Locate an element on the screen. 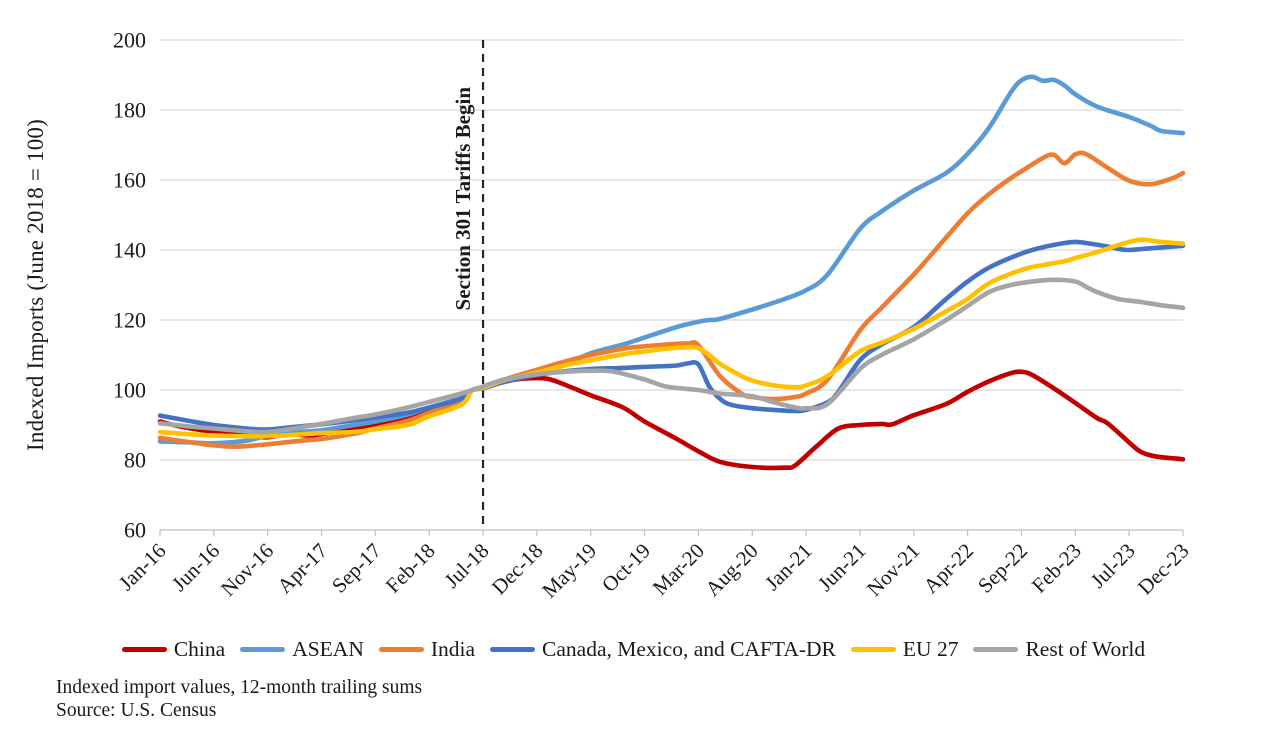 This screenshot has width=1267, height=739. x-tick-label: Oct-19 is located at coordinates (626, 568).